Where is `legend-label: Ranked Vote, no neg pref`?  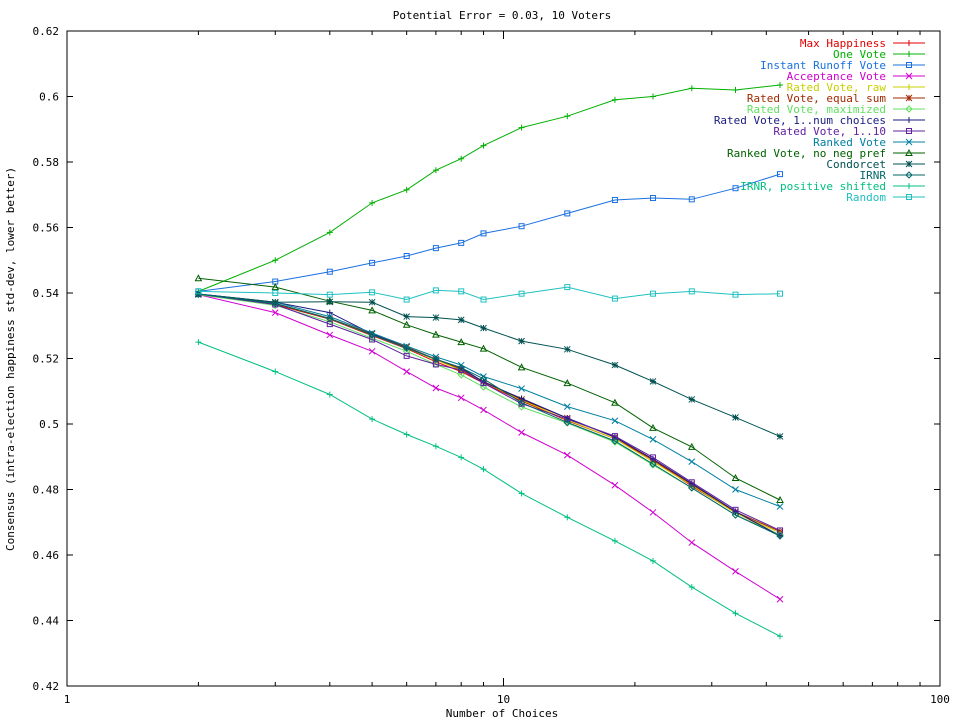 legend-label: Ranked Vote, no neg pref is located at coordinates (806, 153).